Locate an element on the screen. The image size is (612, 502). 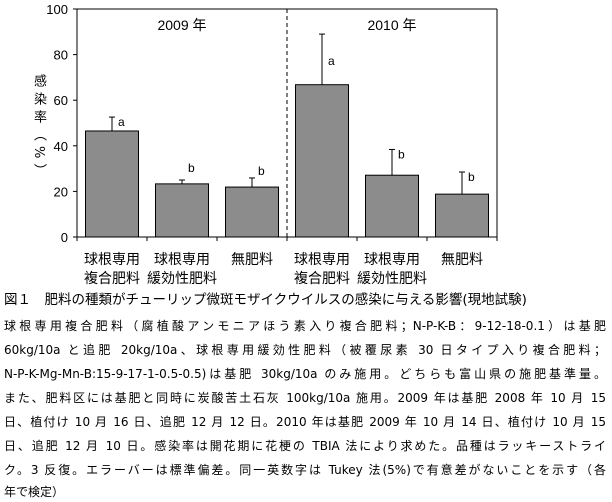
y-tick-label: 80 is located at coordinates (61, 55).